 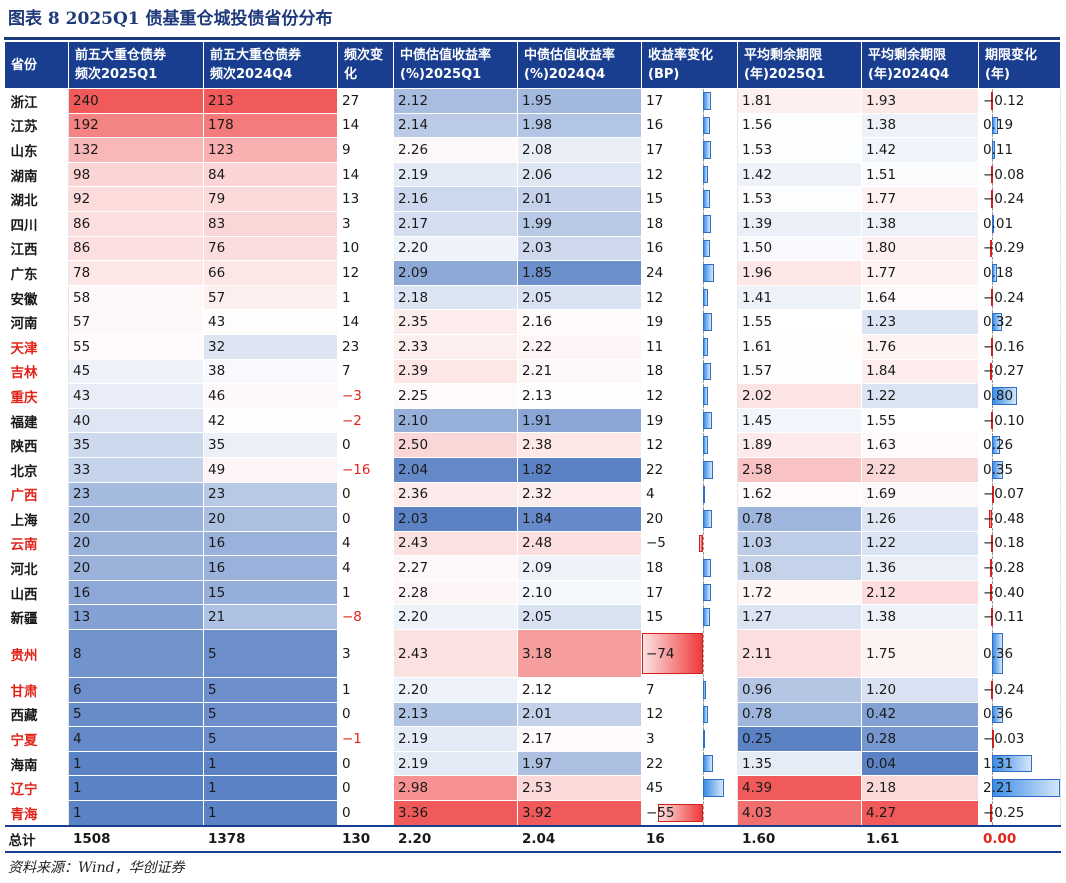 What do you see at coordinates (270, 298) in the screenshot?
I see `freq-f2: 57` at bounding box center [270, 298].